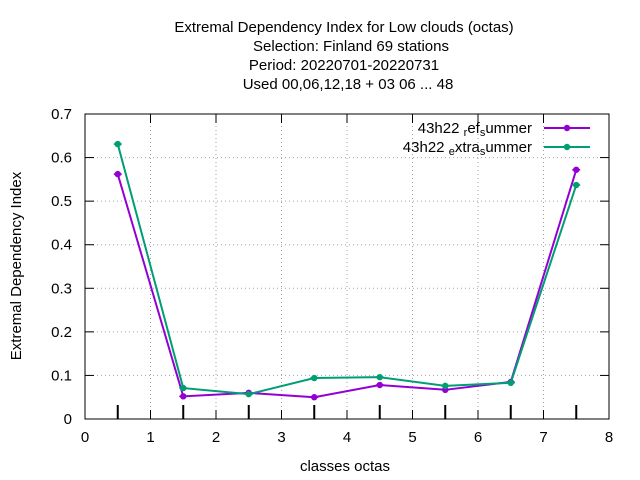 Image resolution: width=640 pixels, height=480 pixels. I want to click on y-tick-label: 0.3, so click(61, 288).